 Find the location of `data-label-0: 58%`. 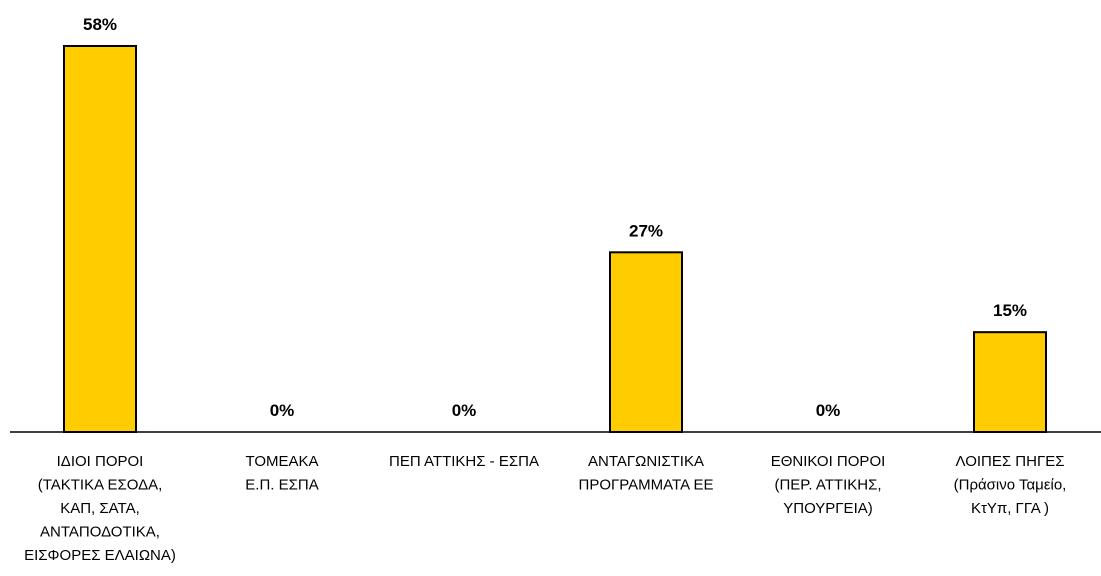

data-label-0: 58% is located at coordinates (100, 24).